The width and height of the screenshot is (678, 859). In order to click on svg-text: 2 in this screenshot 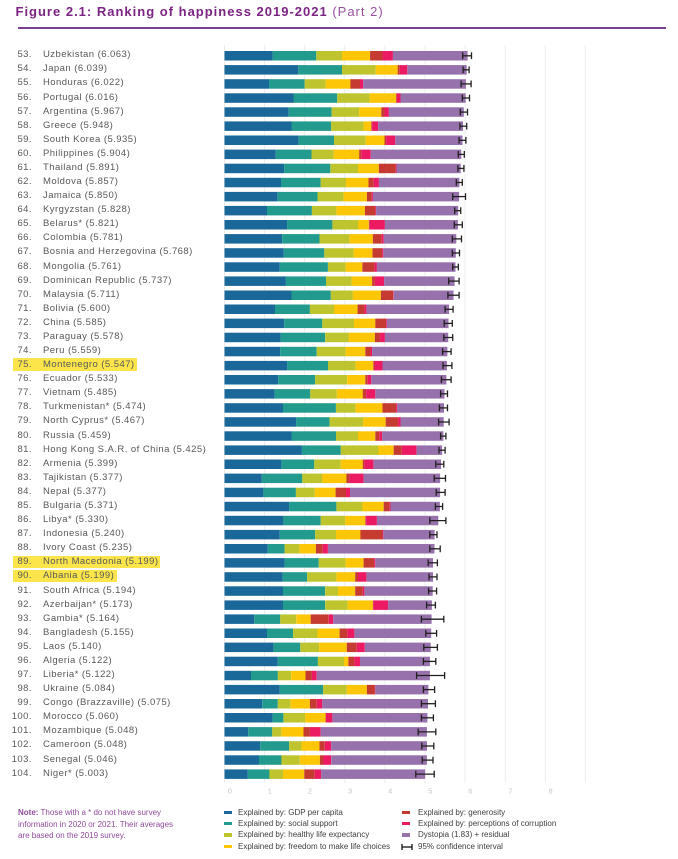, I will do `click(310, 791)`.